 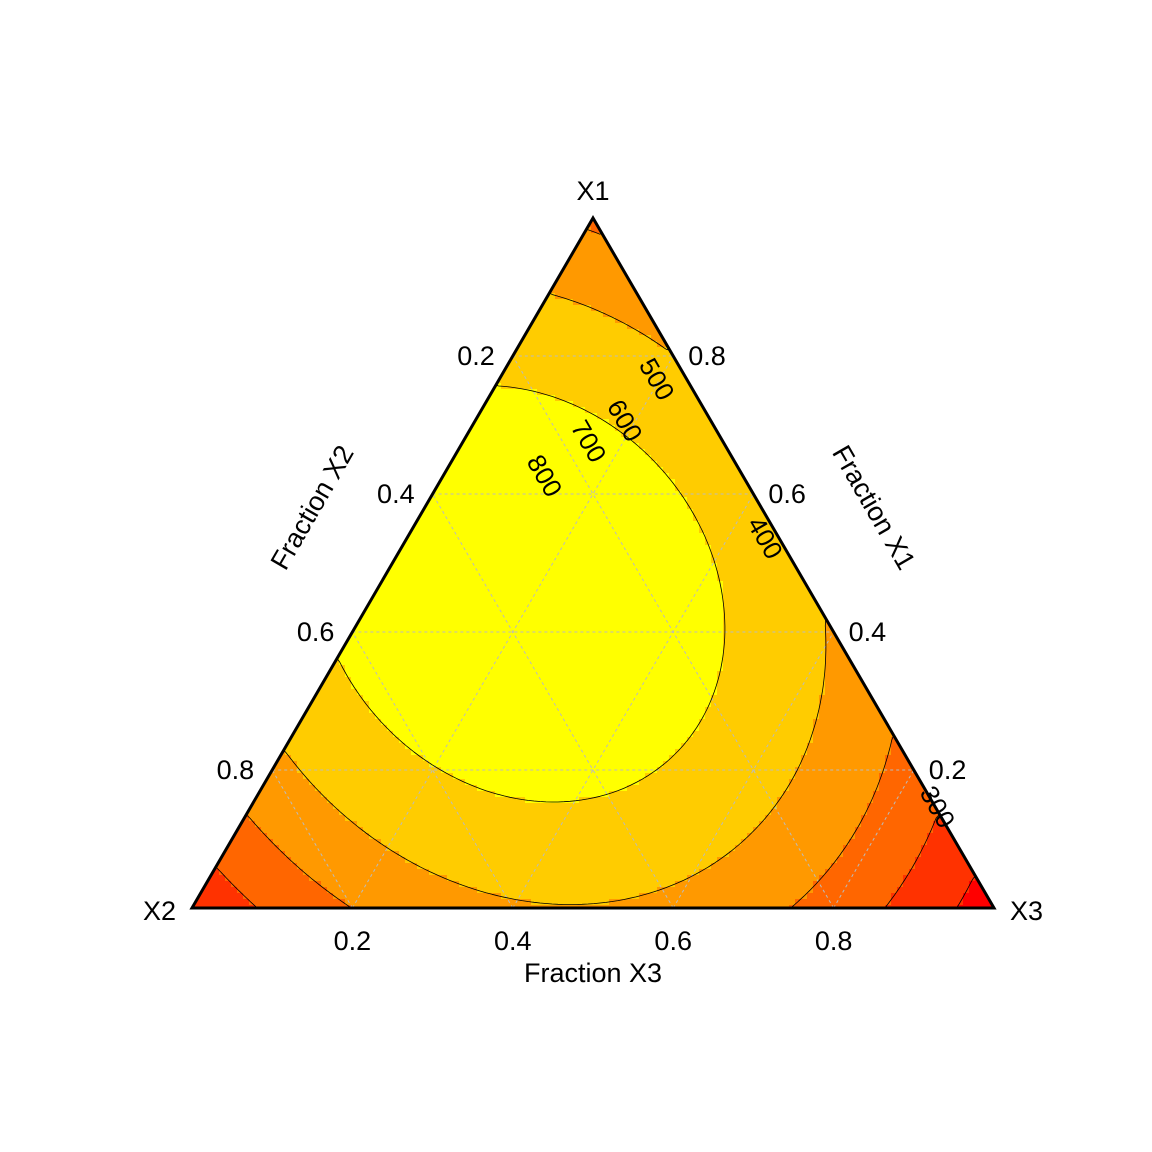 What do you see at coordinates (787, 494) in the screenshot?
I see `tick-label-x1: 0.6` at bounding box center [787, 494].